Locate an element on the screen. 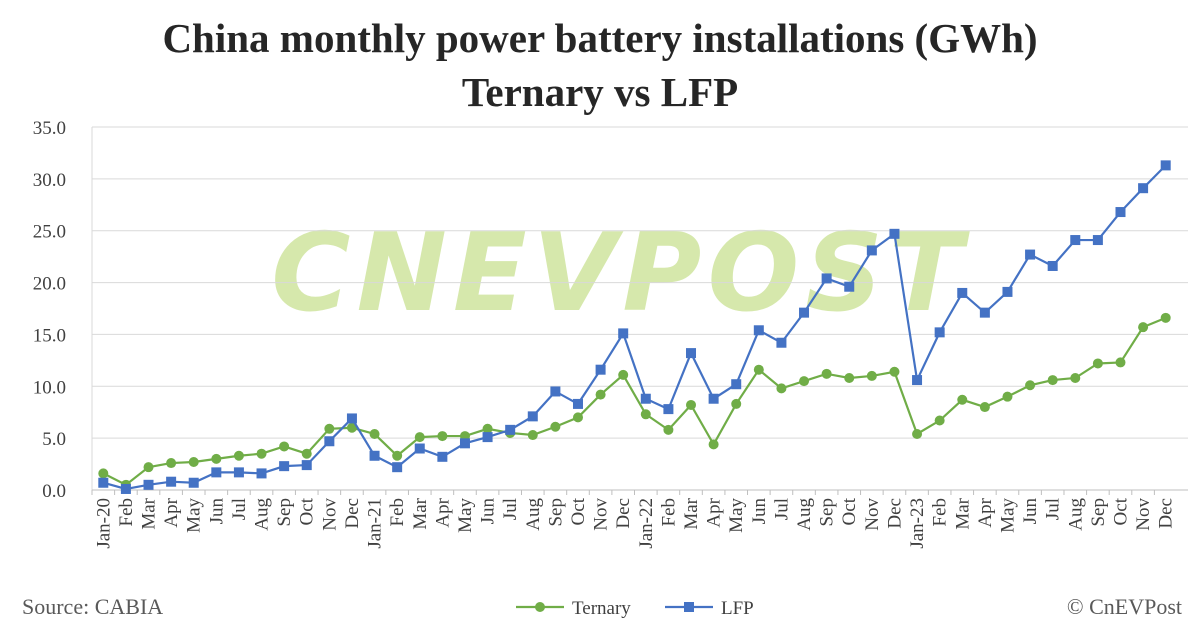 The width and height of the screenshot is (1200, 628). x-tick-label: Jan-23 is located at coordinates (917, 523).